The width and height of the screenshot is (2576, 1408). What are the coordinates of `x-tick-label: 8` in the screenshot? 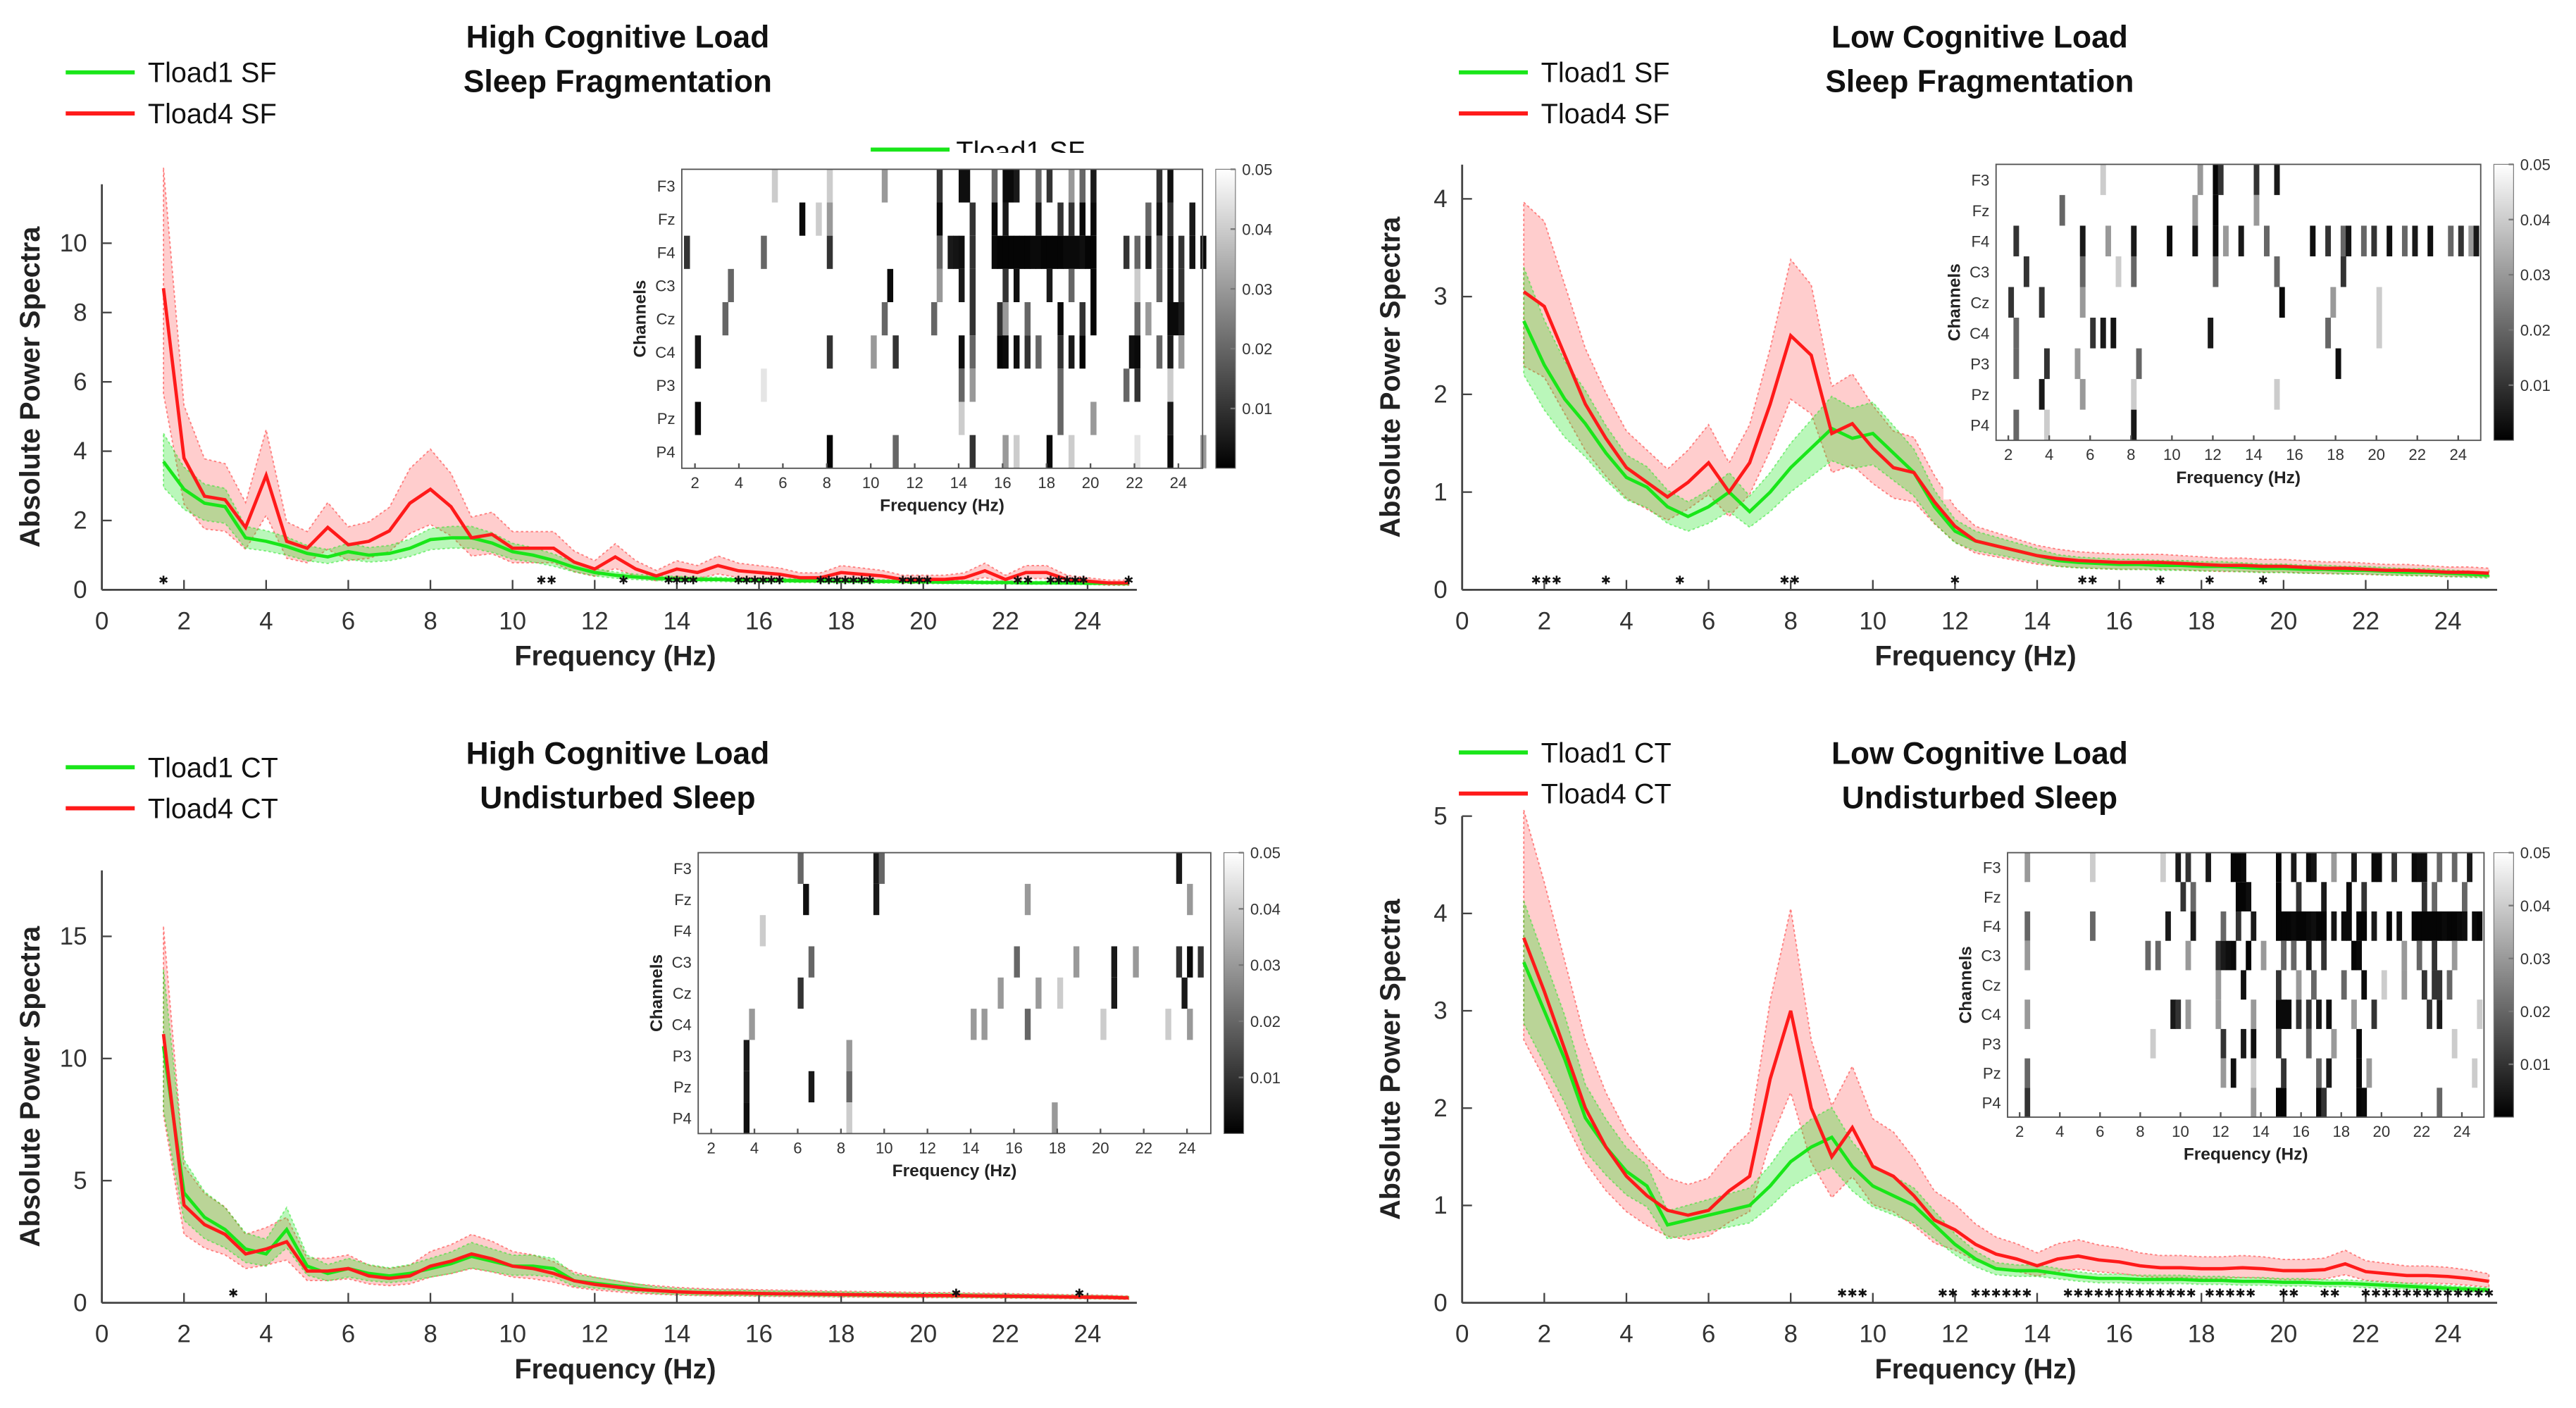 It's located at (430, 1334).